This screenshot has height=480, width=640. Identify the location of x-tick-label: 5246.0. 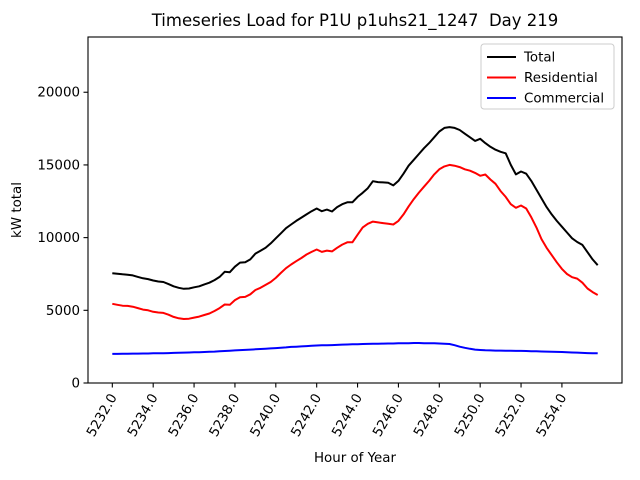
(388, 416).